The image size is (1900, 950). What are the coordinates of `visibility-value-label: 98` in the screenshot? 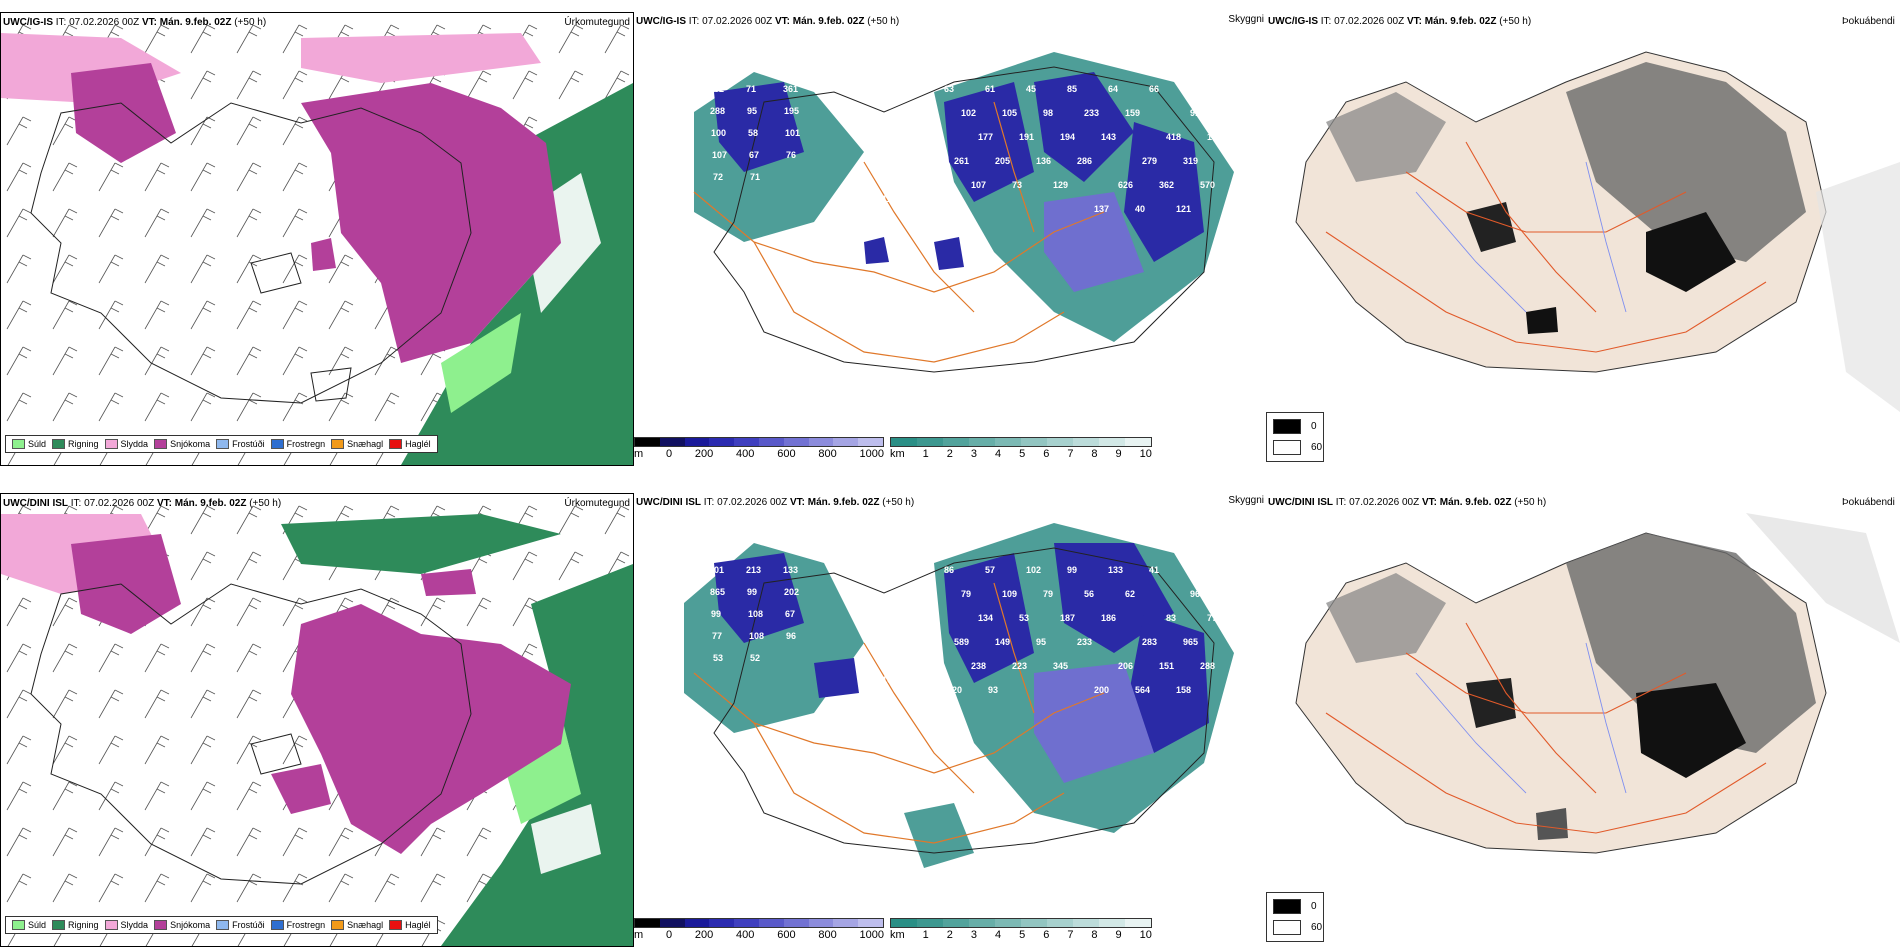 It's located at (1048, 113).